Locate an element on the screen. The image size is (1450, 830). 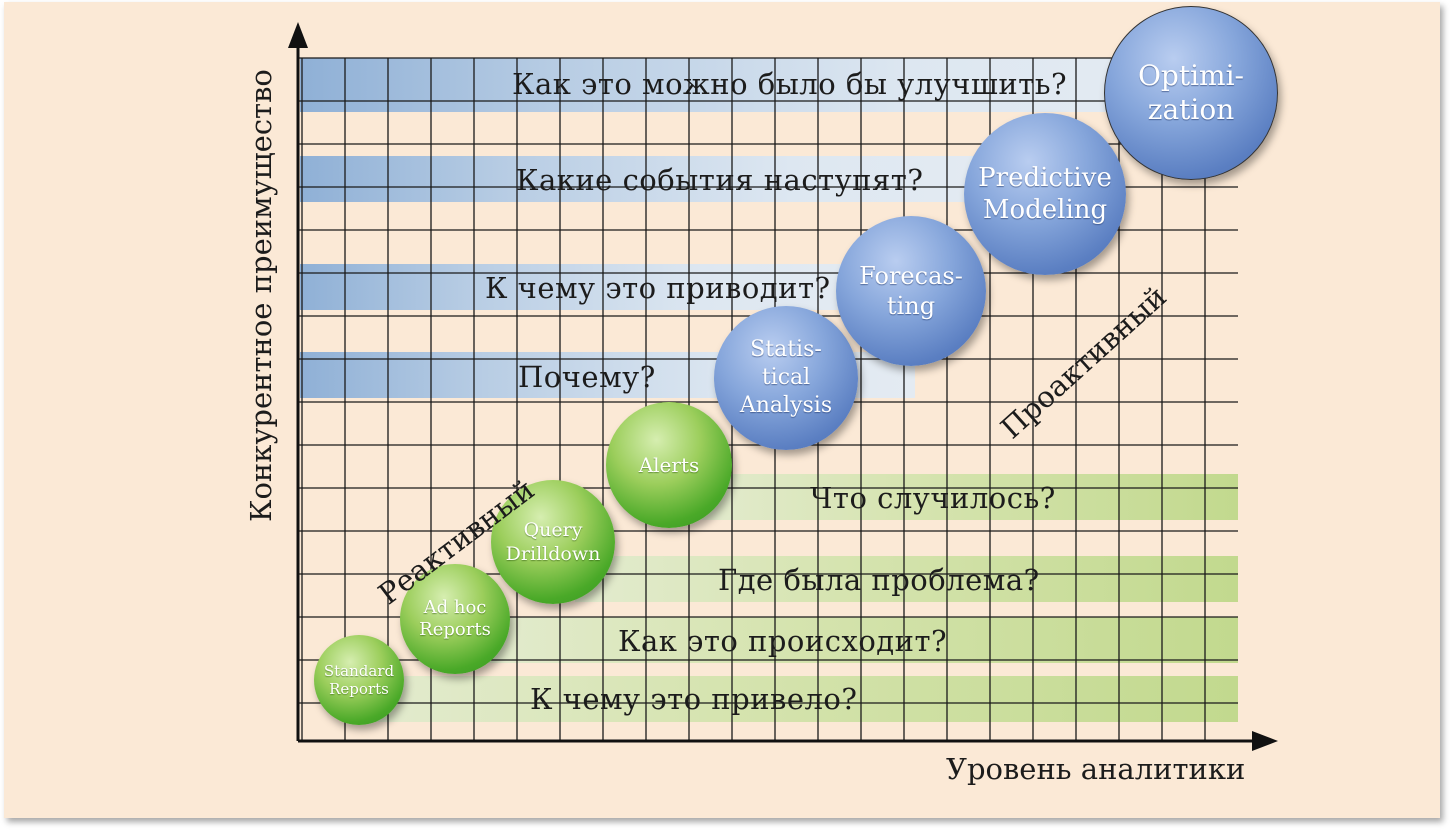
stage-alerts: Alerts is located at coordinates (669, 465).